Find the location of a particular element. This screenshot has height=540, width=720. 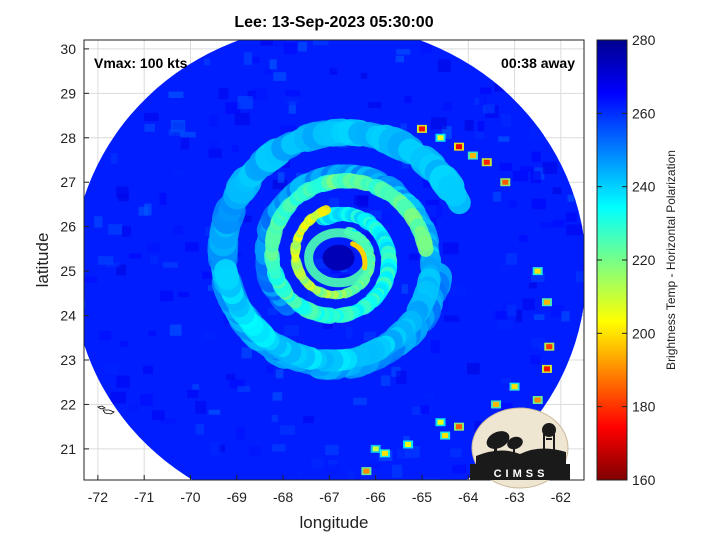

x-tick-label: -70 is located at coordinates (190, 497).